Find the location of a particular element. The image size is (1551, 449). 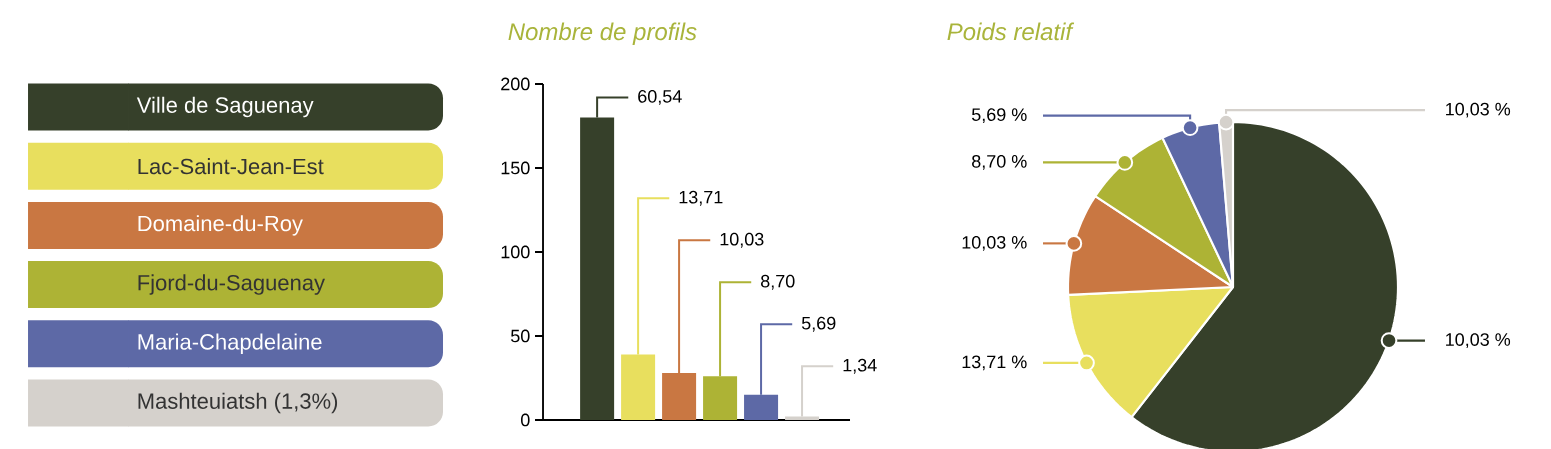

legend-label: Domaine-du-Roy is located at coordinates (220, 225).